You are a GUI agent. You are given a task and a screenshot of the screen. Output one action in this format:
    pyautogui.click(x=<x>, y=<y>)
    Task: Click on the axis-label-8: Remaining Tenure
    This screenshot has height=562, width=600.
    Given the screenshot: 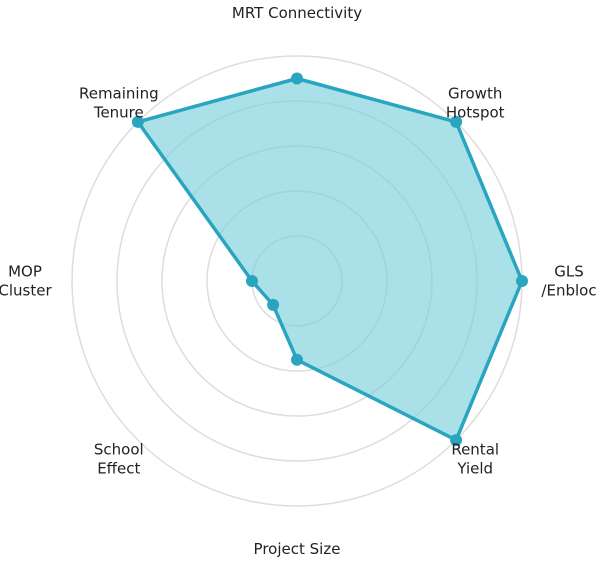 What is the action you would take?
    pyautogui.click(x=119, y=102)
    